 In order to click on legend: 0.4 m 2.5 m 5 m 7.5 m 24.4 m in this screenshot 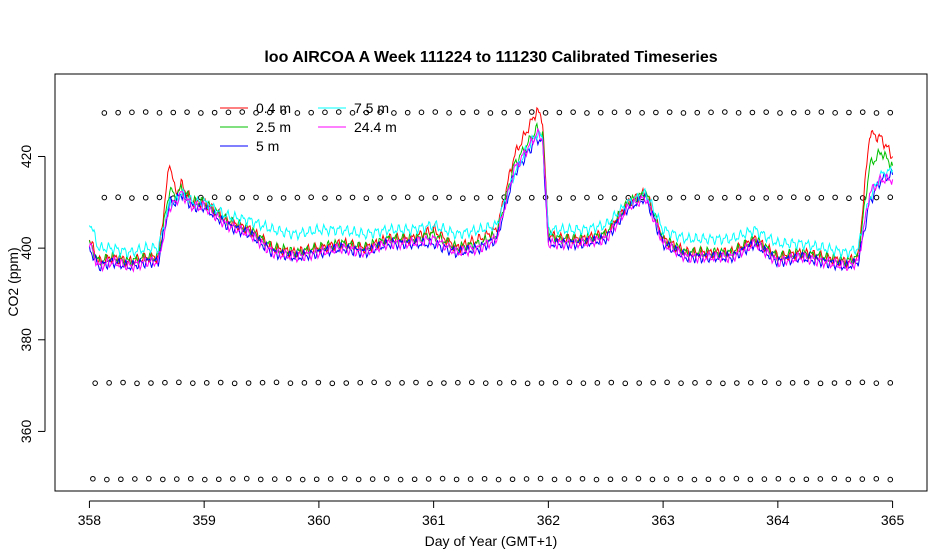, I will do `click(308, 127)`.